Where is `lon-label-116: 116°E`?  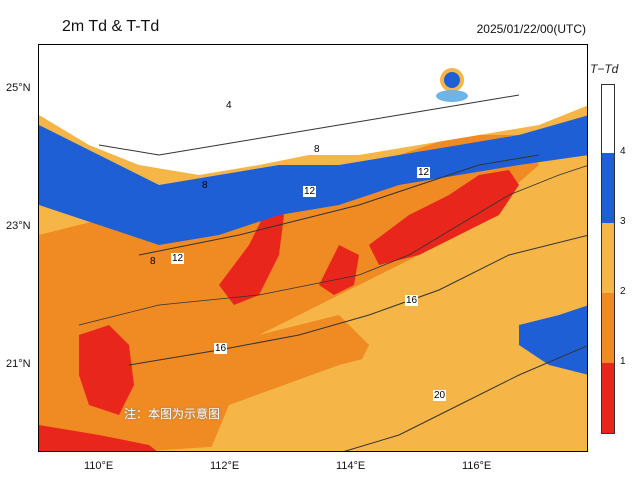 lon-label-116: 116°E is located at coordinates (477, 466).